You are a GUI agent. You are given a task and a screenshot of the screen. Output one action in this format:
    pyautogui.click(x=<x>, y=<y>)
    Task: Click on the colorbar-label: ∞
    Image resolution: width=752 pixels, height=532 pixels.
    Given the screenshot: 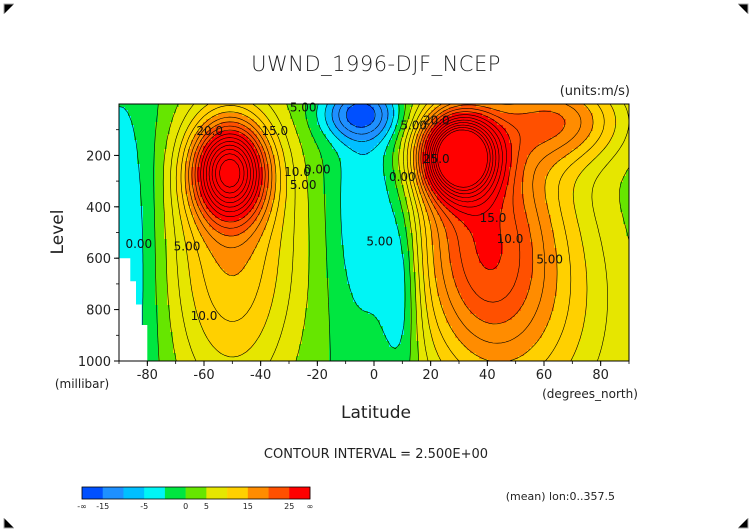 What is the action you would take?
    pyautogui.click(x=310, y=506)
    